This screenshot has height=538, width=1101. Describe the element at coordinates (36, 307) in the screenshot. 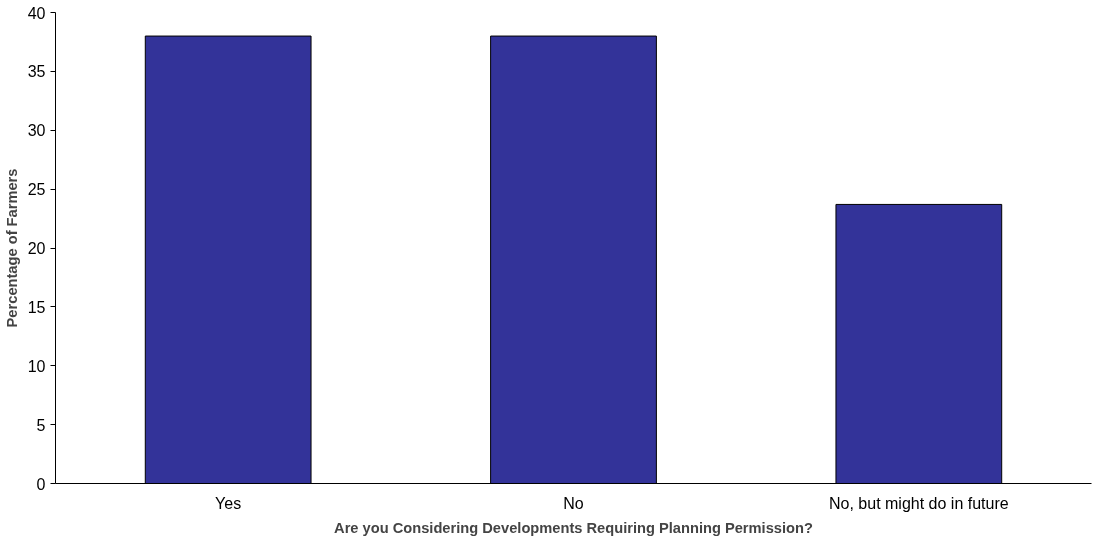

I see `y-tick-label: 15` at that location.